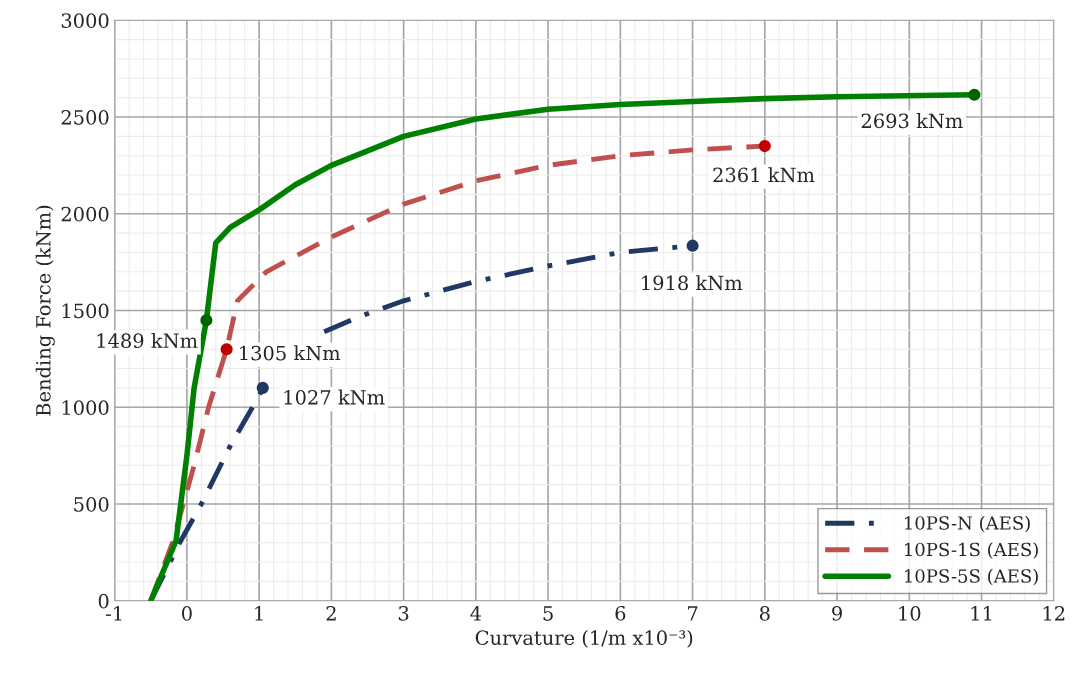  I want to click on y-tick-label: 1000, so click(85, 407).